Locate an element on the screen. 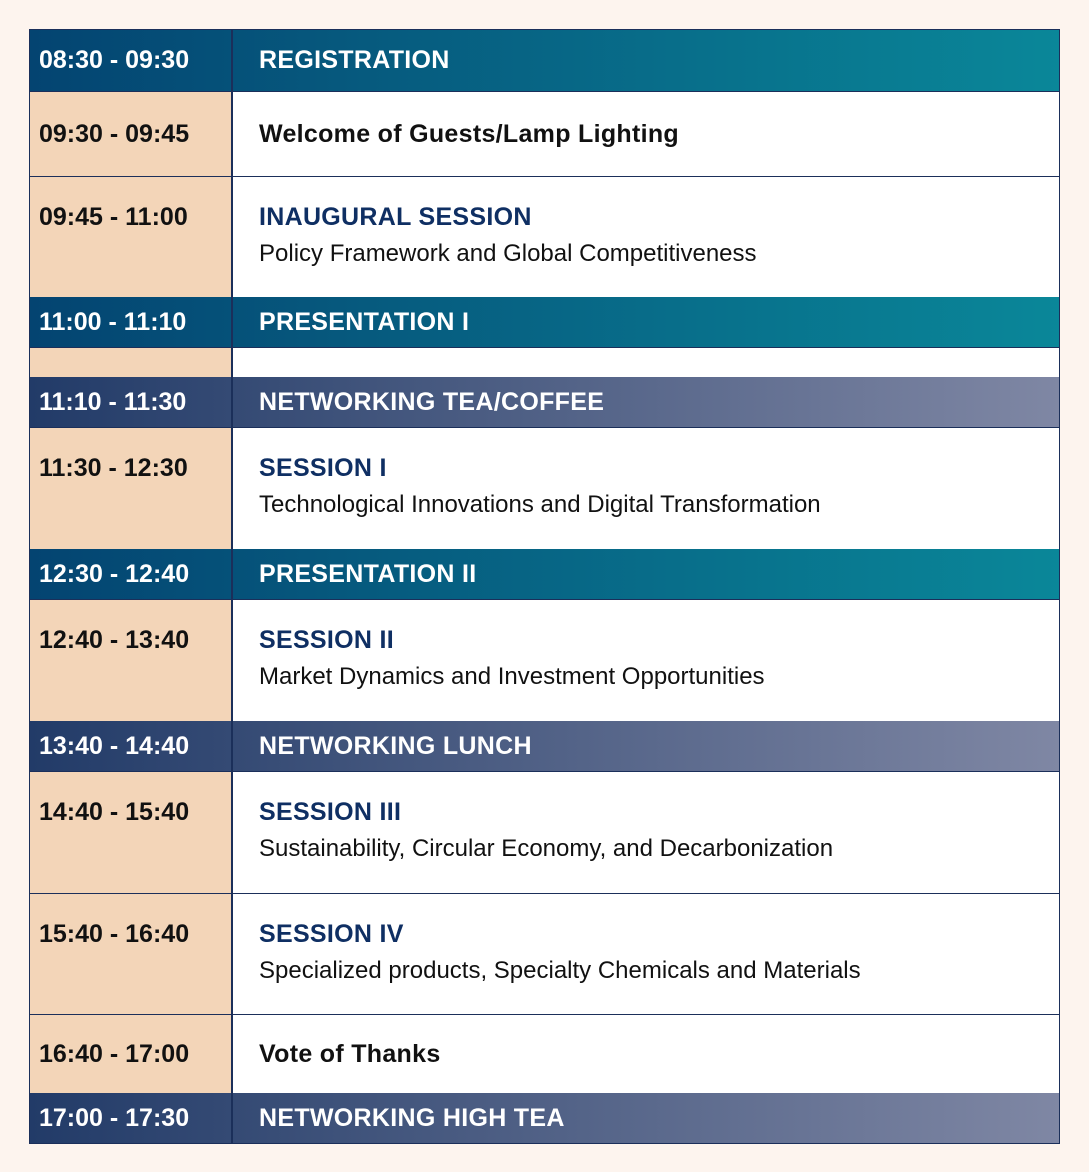  time-slot: 09:30 - 09:45 is located at coordinates (131, 134).